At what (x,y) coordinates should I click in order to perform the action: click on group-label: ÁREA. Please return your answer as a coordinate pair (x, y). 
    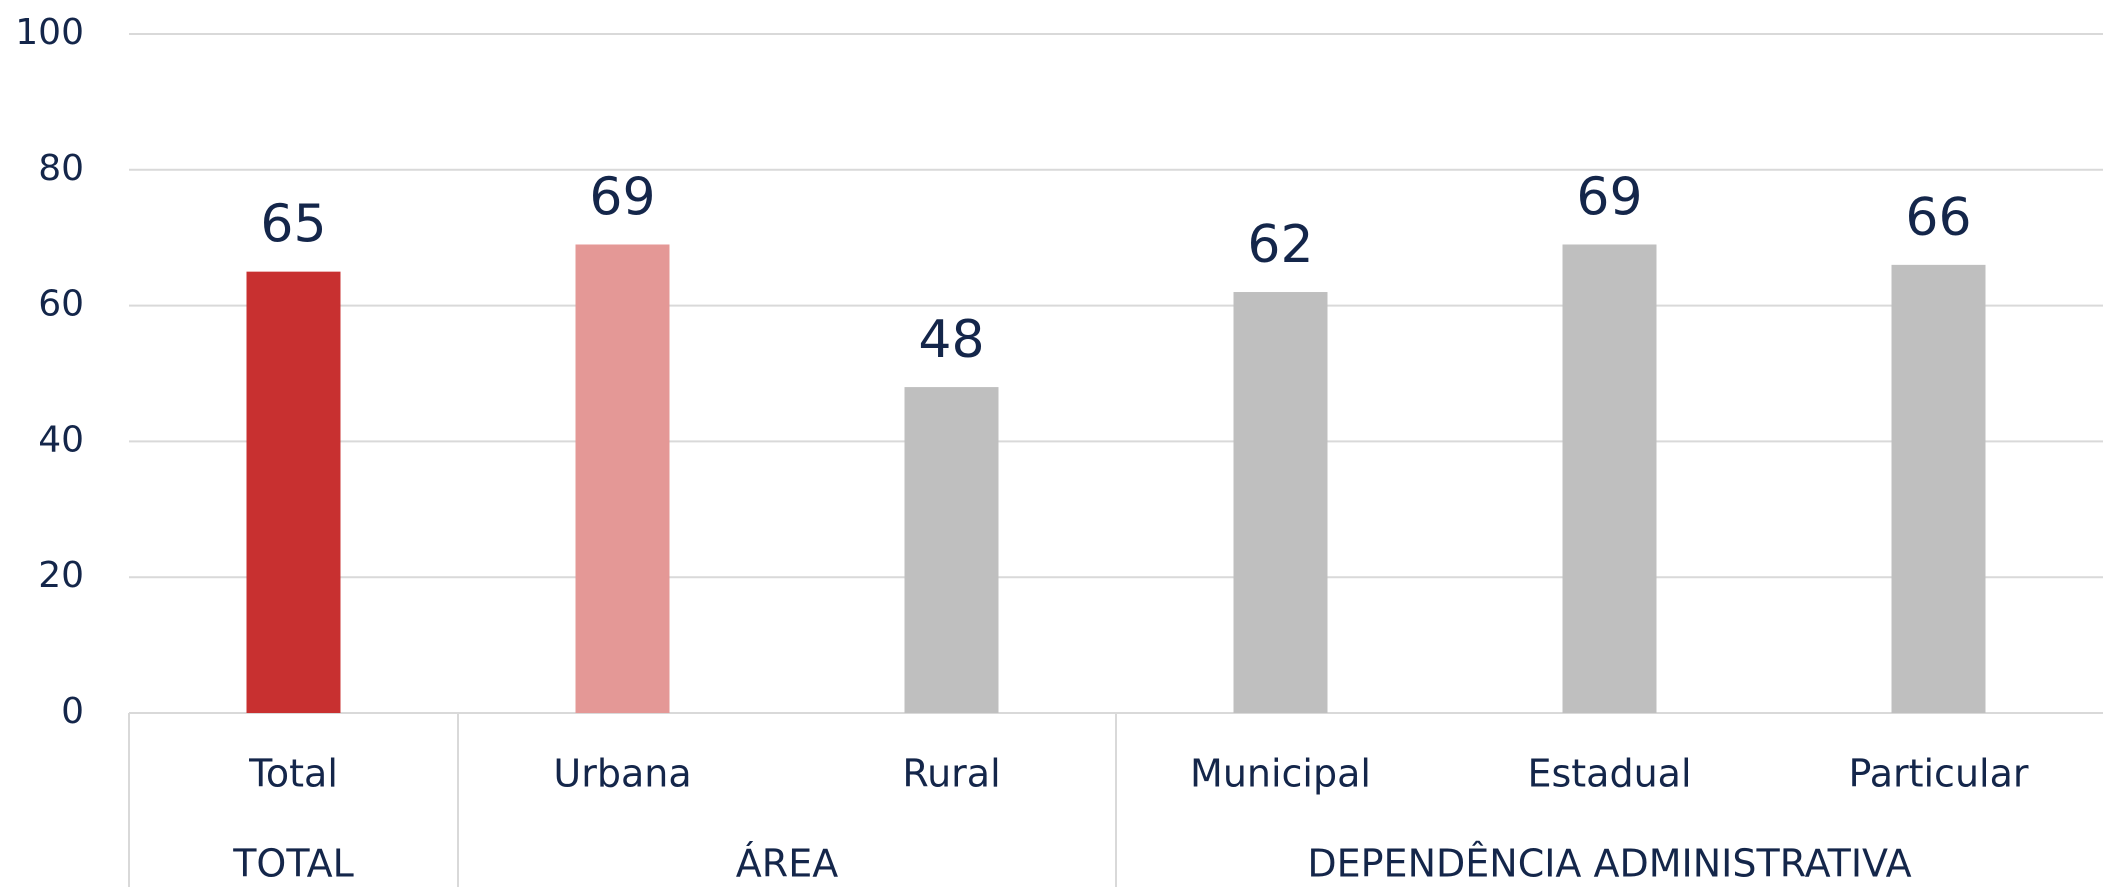
    Looking at the image, I should click on (787, 864).